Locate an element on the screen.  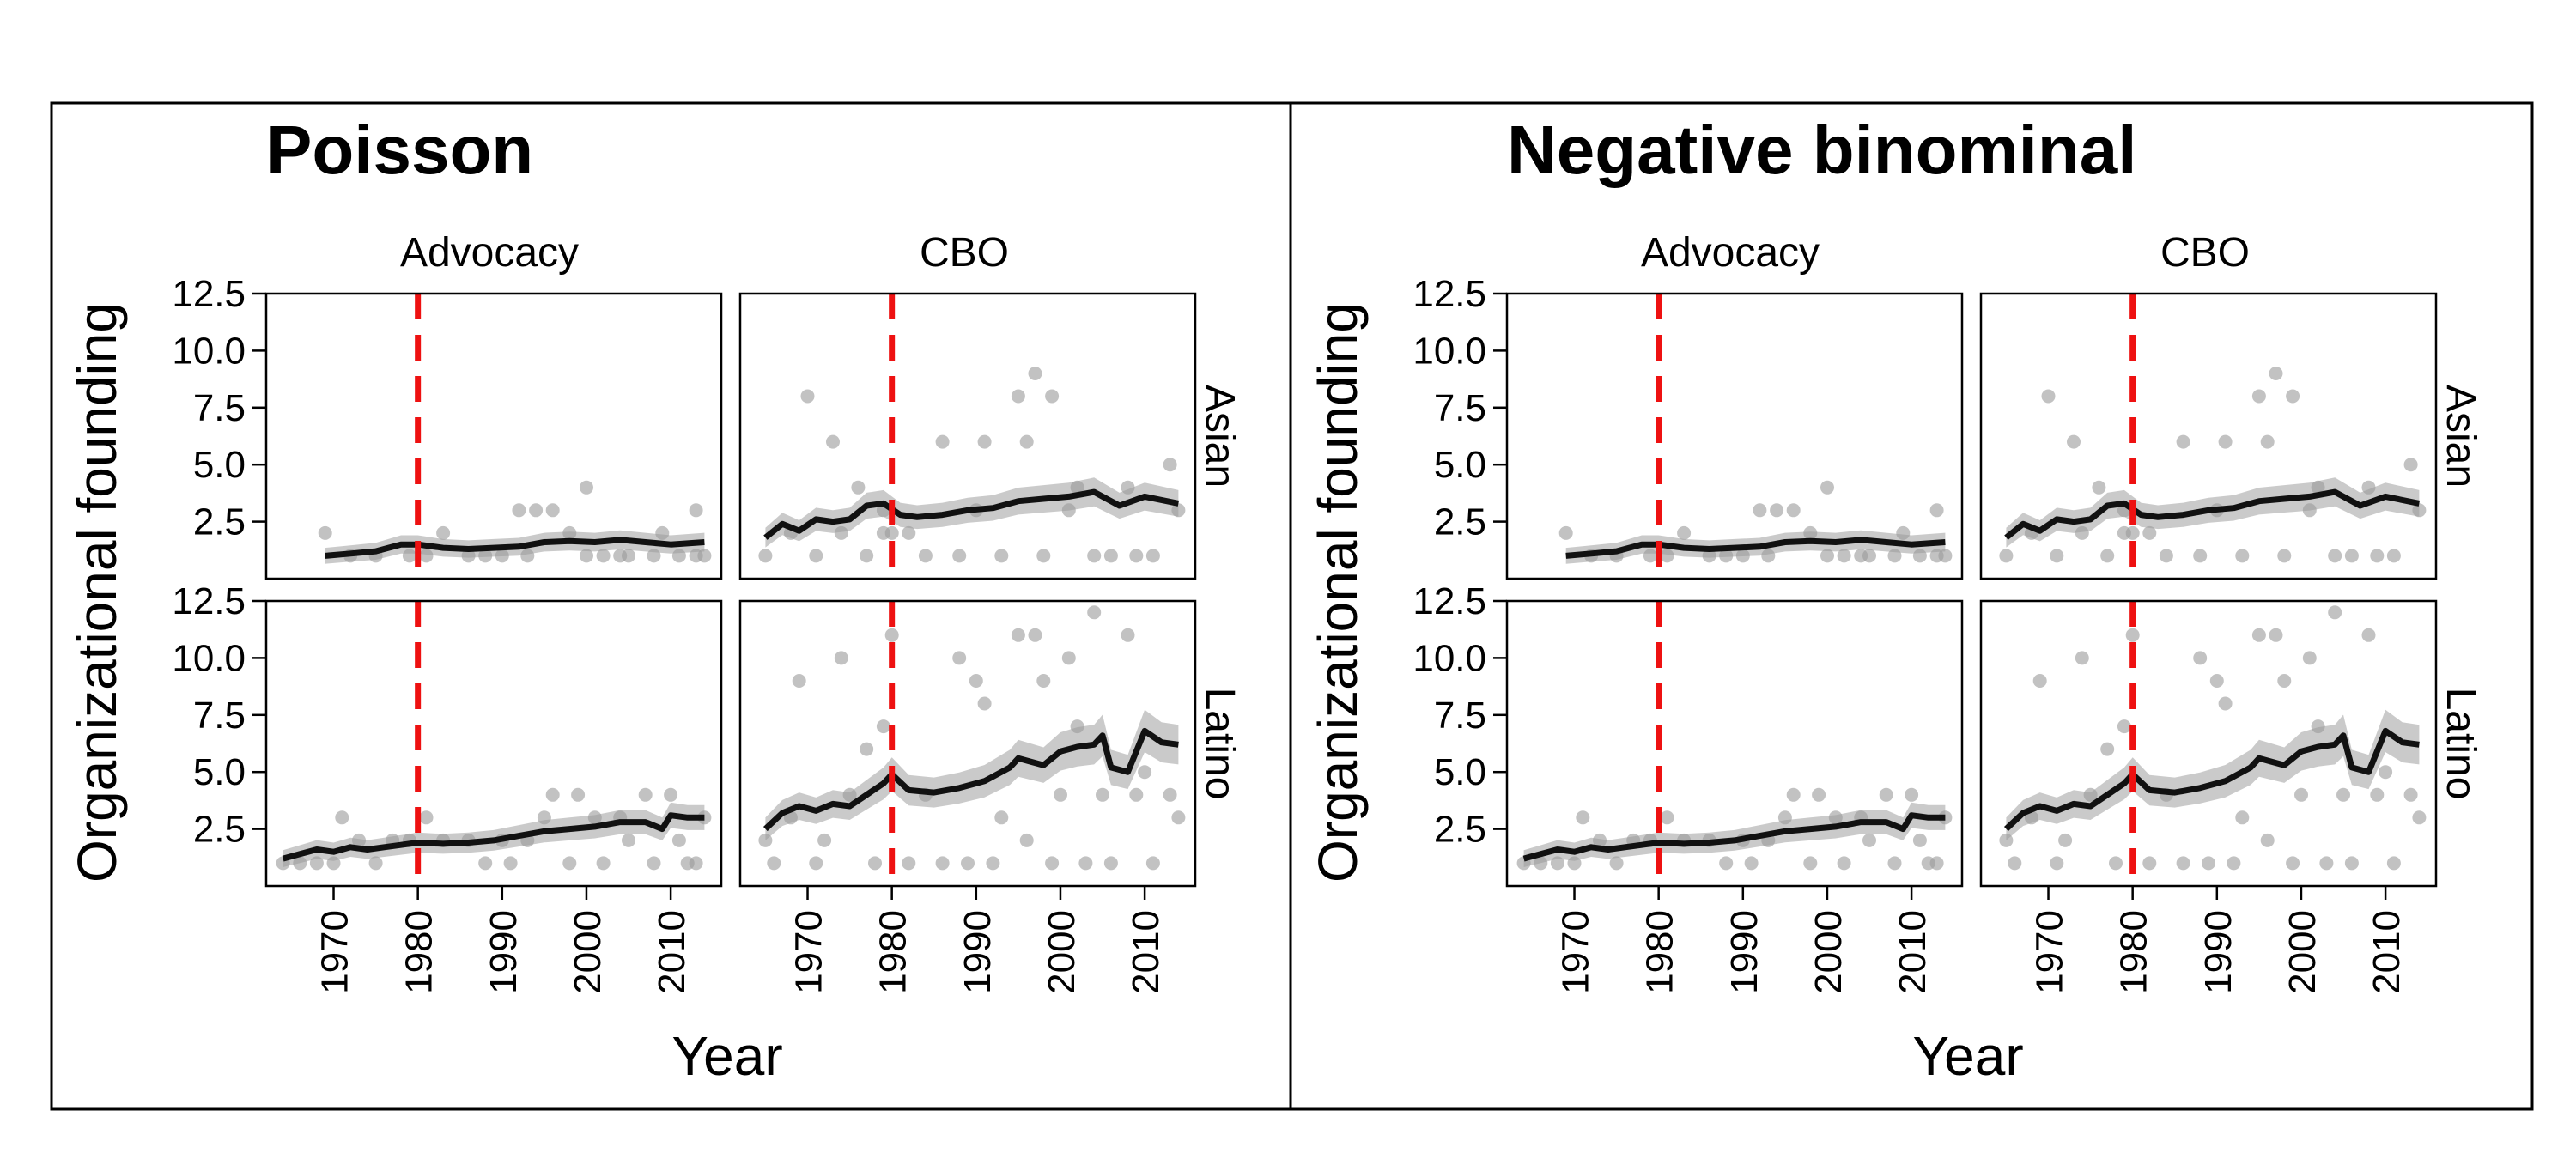
y-axis-title: Organizational founding is located at coordinates (97, 592).